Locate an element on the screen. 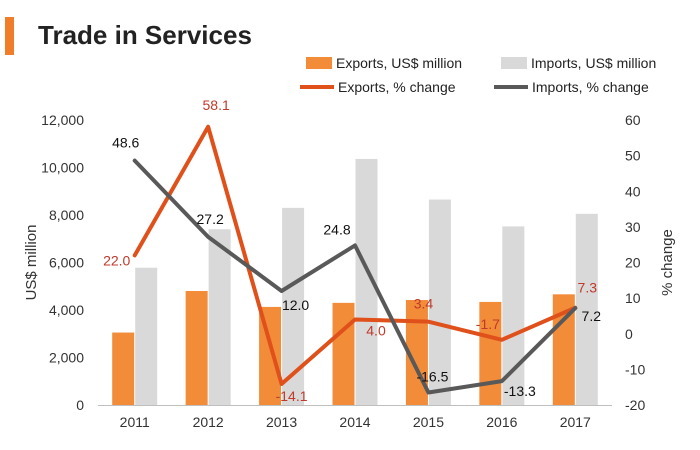  x-axis-ticks: 2011 2012 2013 2014 2015 2016 2017 is located at coordinates (355, 422).